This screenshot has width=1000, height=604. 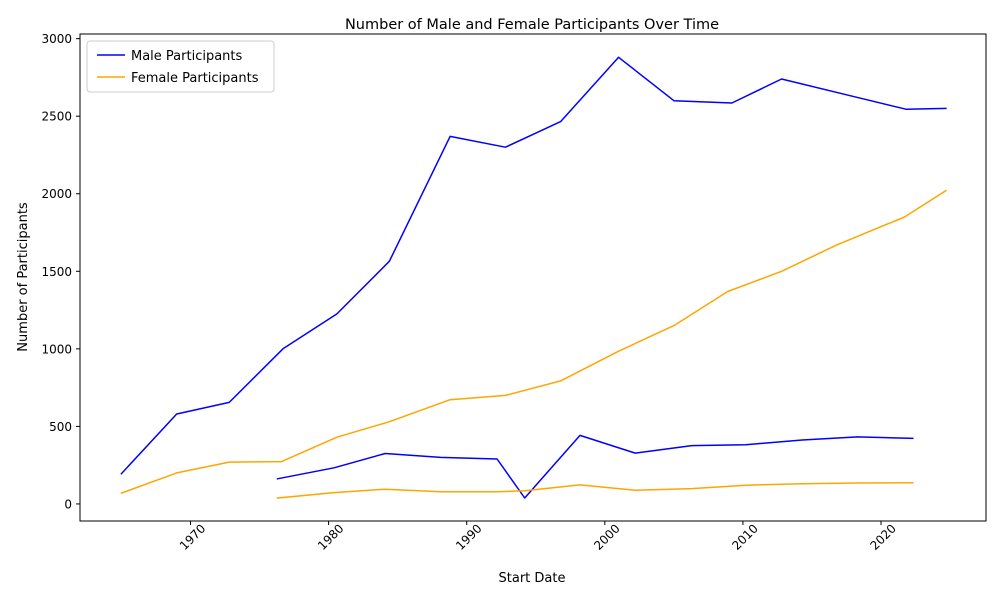 I want to click on legend-box, so click(x=180, y=66).